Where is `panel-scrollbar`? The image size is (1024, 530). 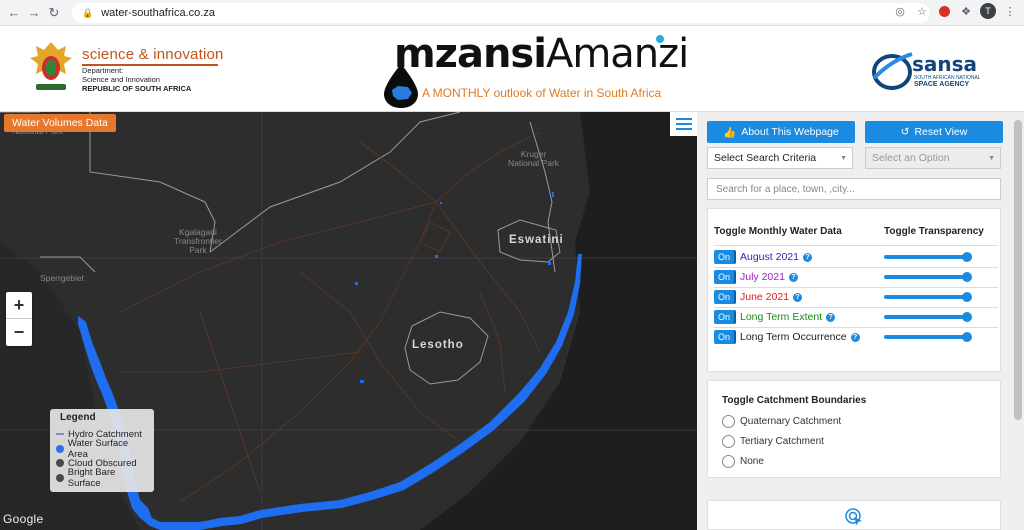 panel-scrollbar is located at coordinates (1018, 270).